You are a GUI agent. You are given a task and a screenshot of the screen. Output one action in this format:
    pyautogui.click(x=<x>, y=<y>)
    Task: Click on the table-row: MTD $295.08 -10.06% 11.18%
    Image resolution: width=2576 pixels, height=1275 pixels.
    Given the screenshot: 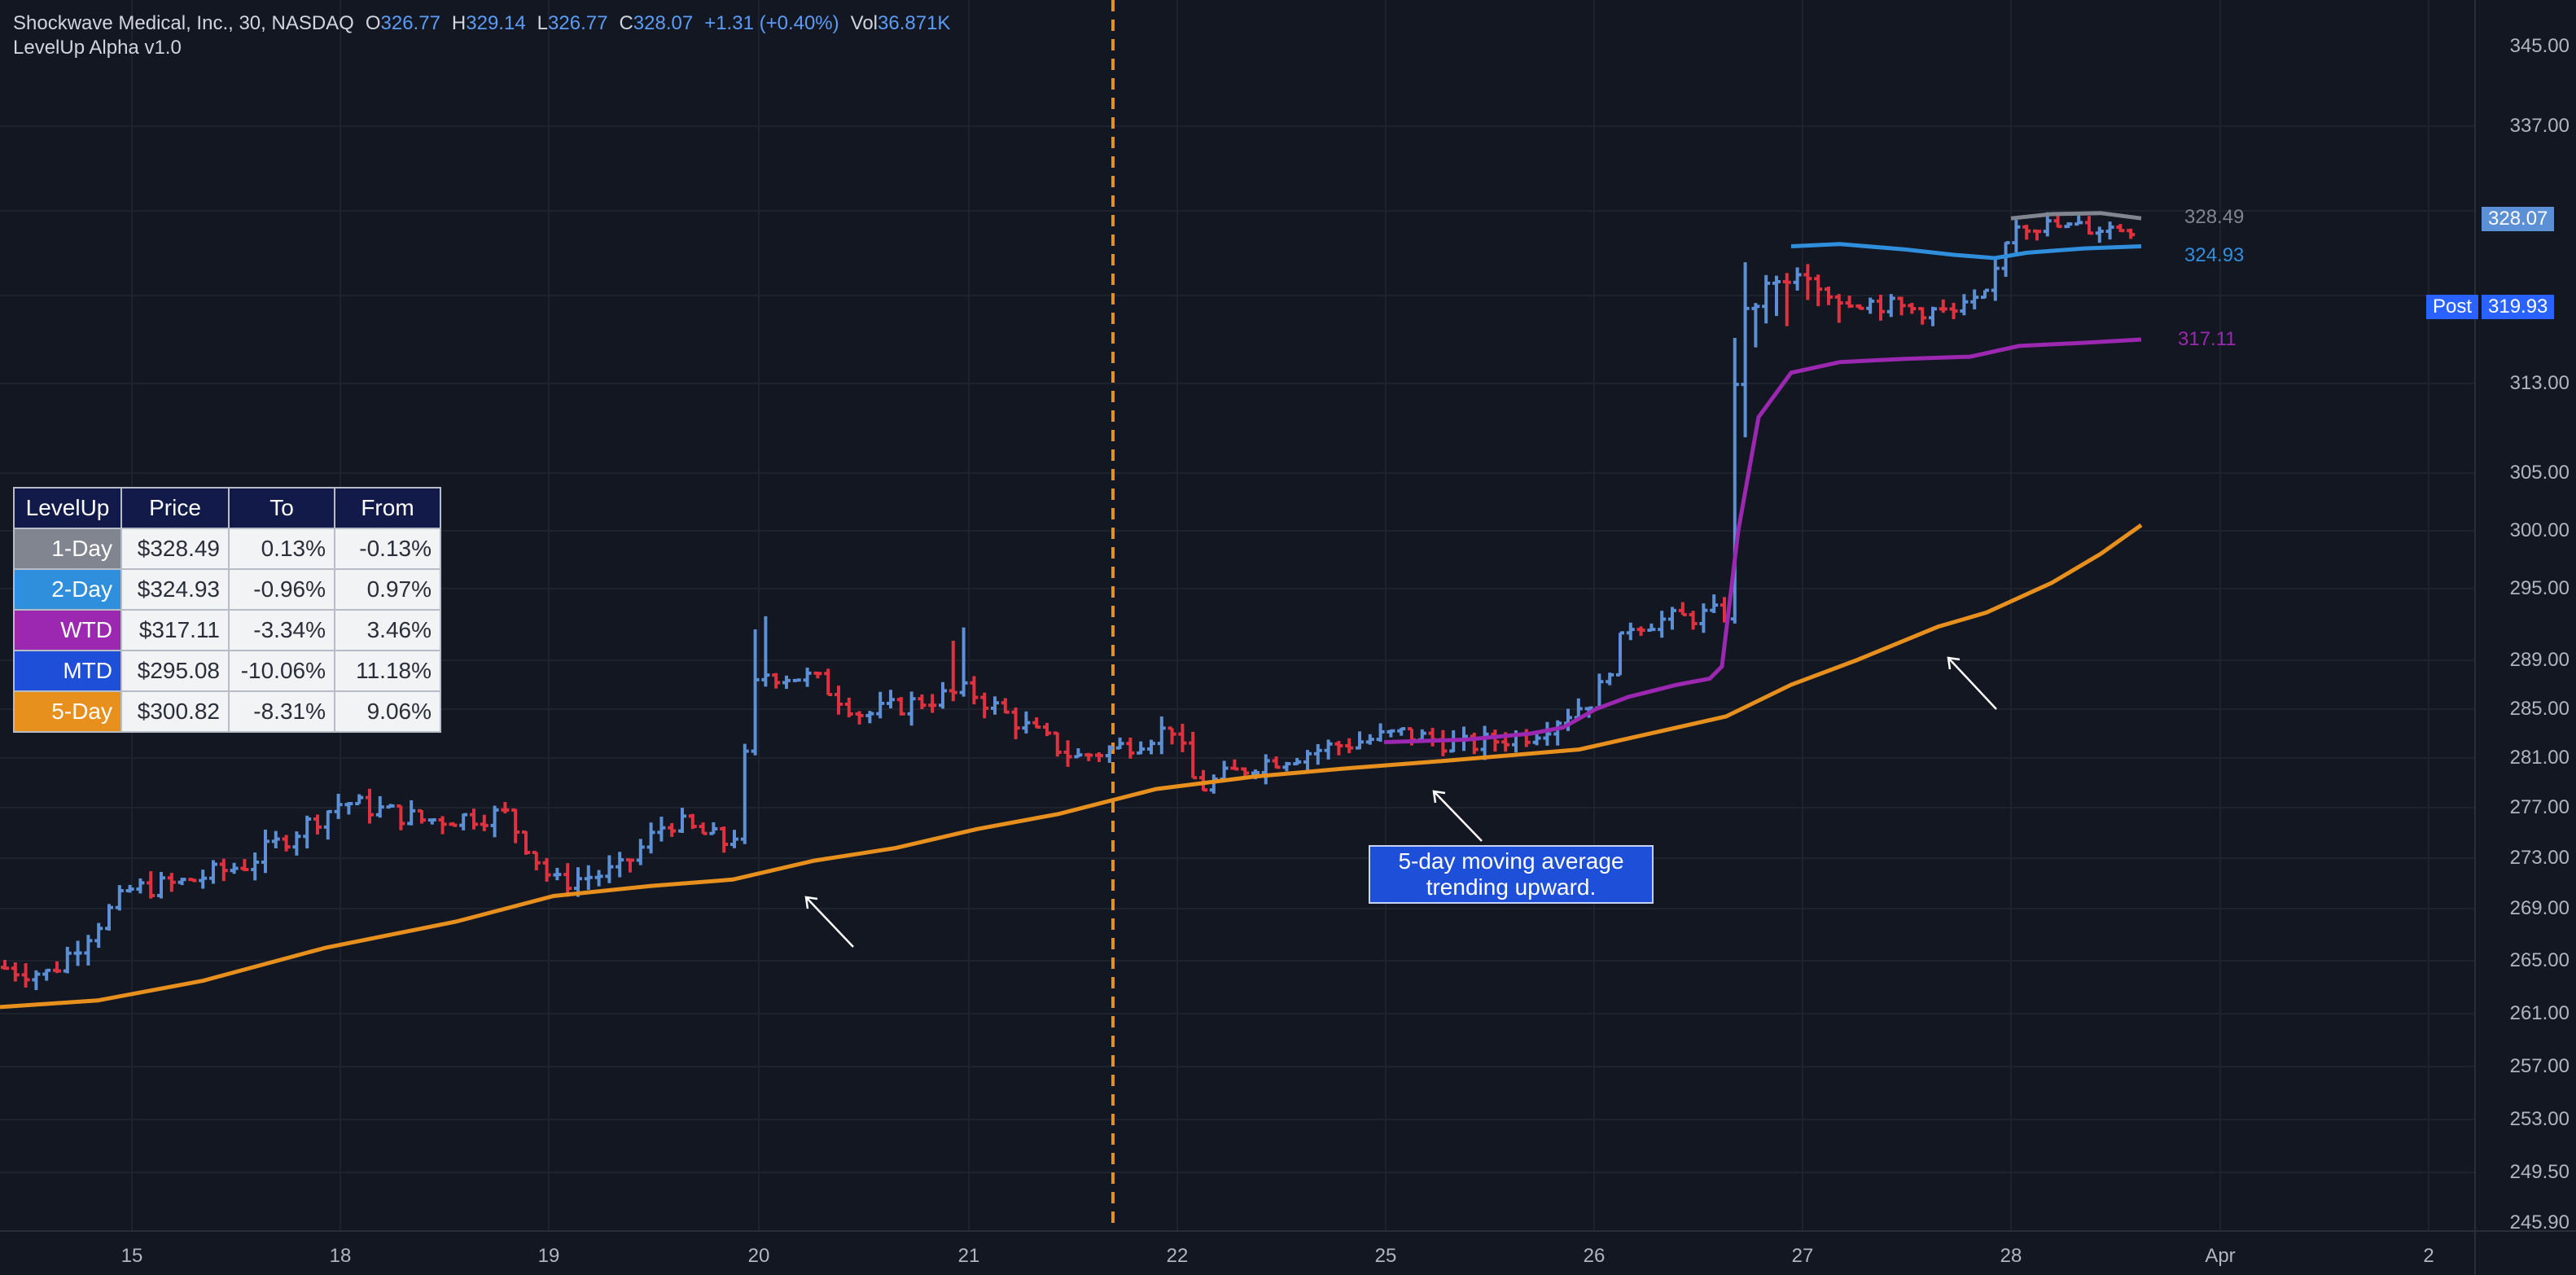 What is the action you would take?
    pyautogui.click(x=227, y=671)
    